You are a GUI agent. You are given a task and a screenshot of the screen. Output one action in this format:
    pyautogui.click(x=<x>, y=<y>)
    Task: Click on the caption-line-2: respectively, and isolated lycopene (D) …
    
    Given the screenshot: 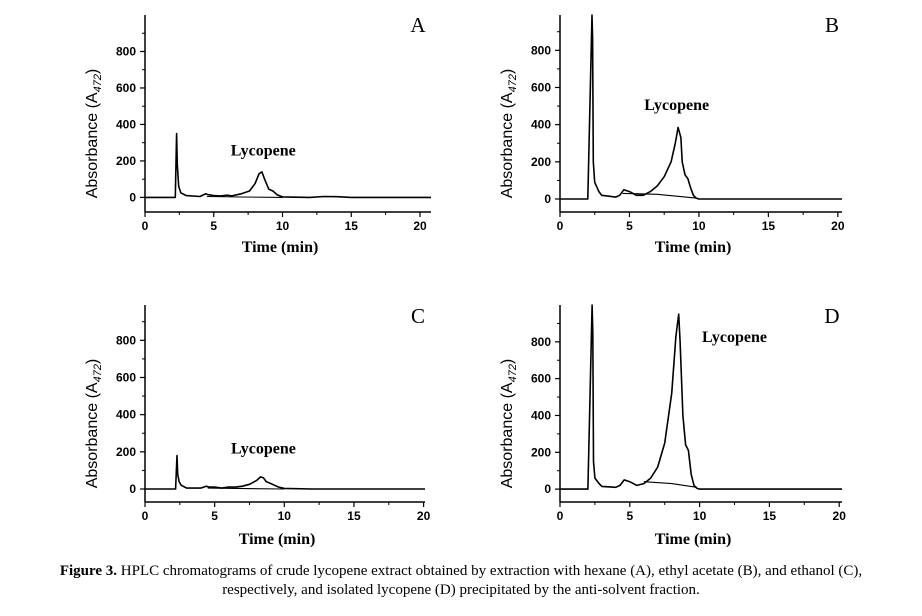 What is the action you would take?
    pyautogui.click(x=461, y=590)
    